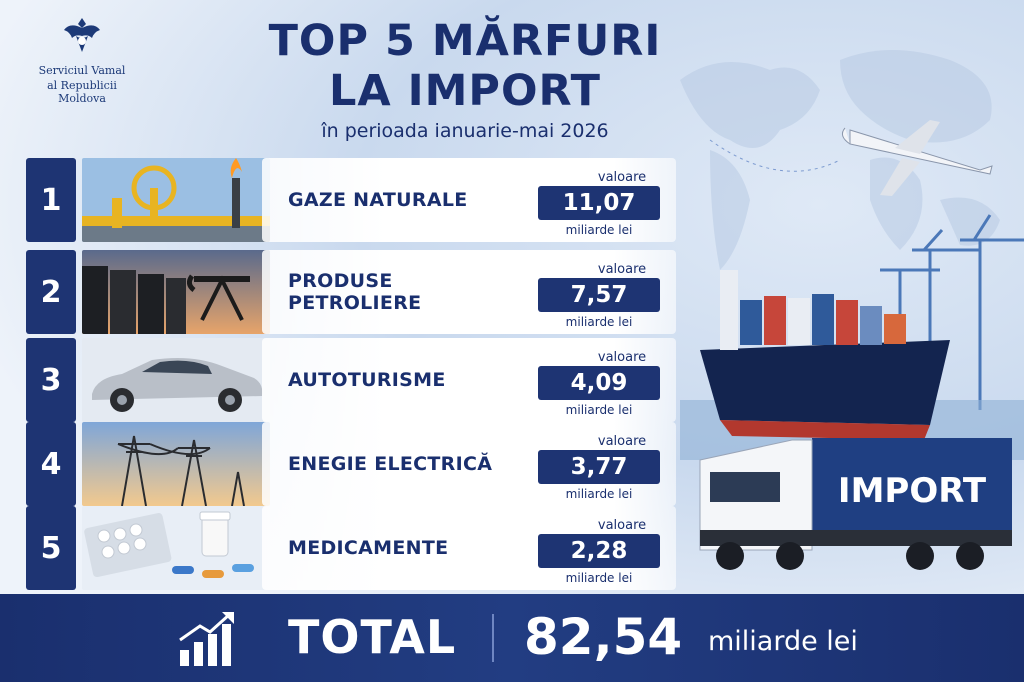 The width and height of the screenshot is (1024, 682). I want to click on item-name: AUTOTURISME, so click(367, 380).